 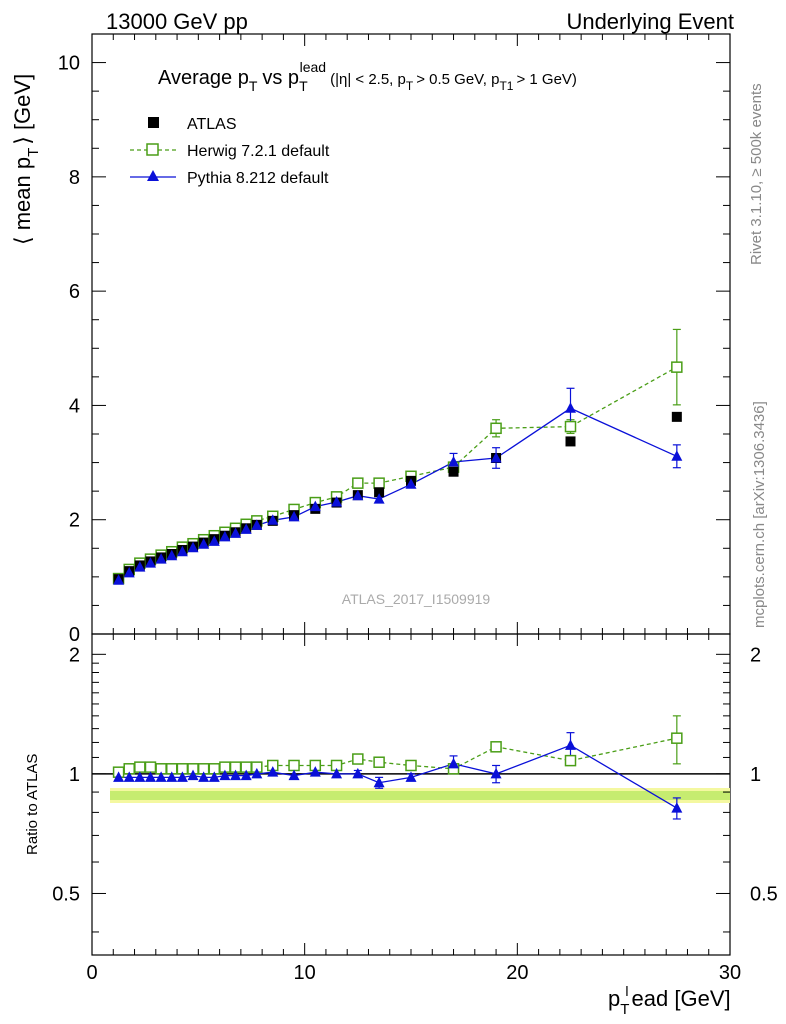 I want to click on mcplots-label: mcplots.cern.ch [arXiv:1306.3436], so click(x=759, y=514).